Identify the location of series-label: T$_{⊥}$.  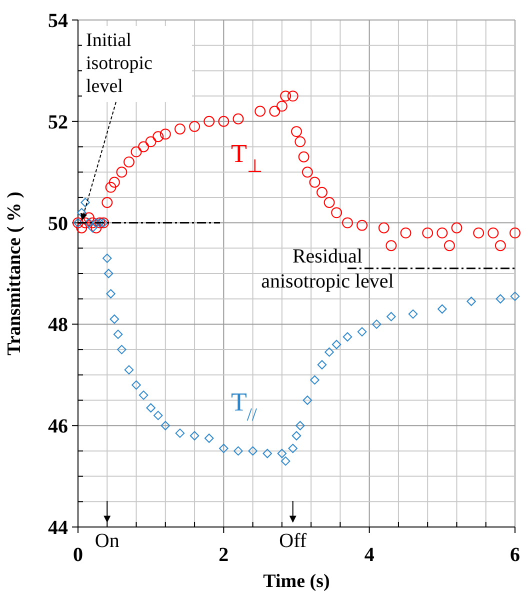
(246, 157).